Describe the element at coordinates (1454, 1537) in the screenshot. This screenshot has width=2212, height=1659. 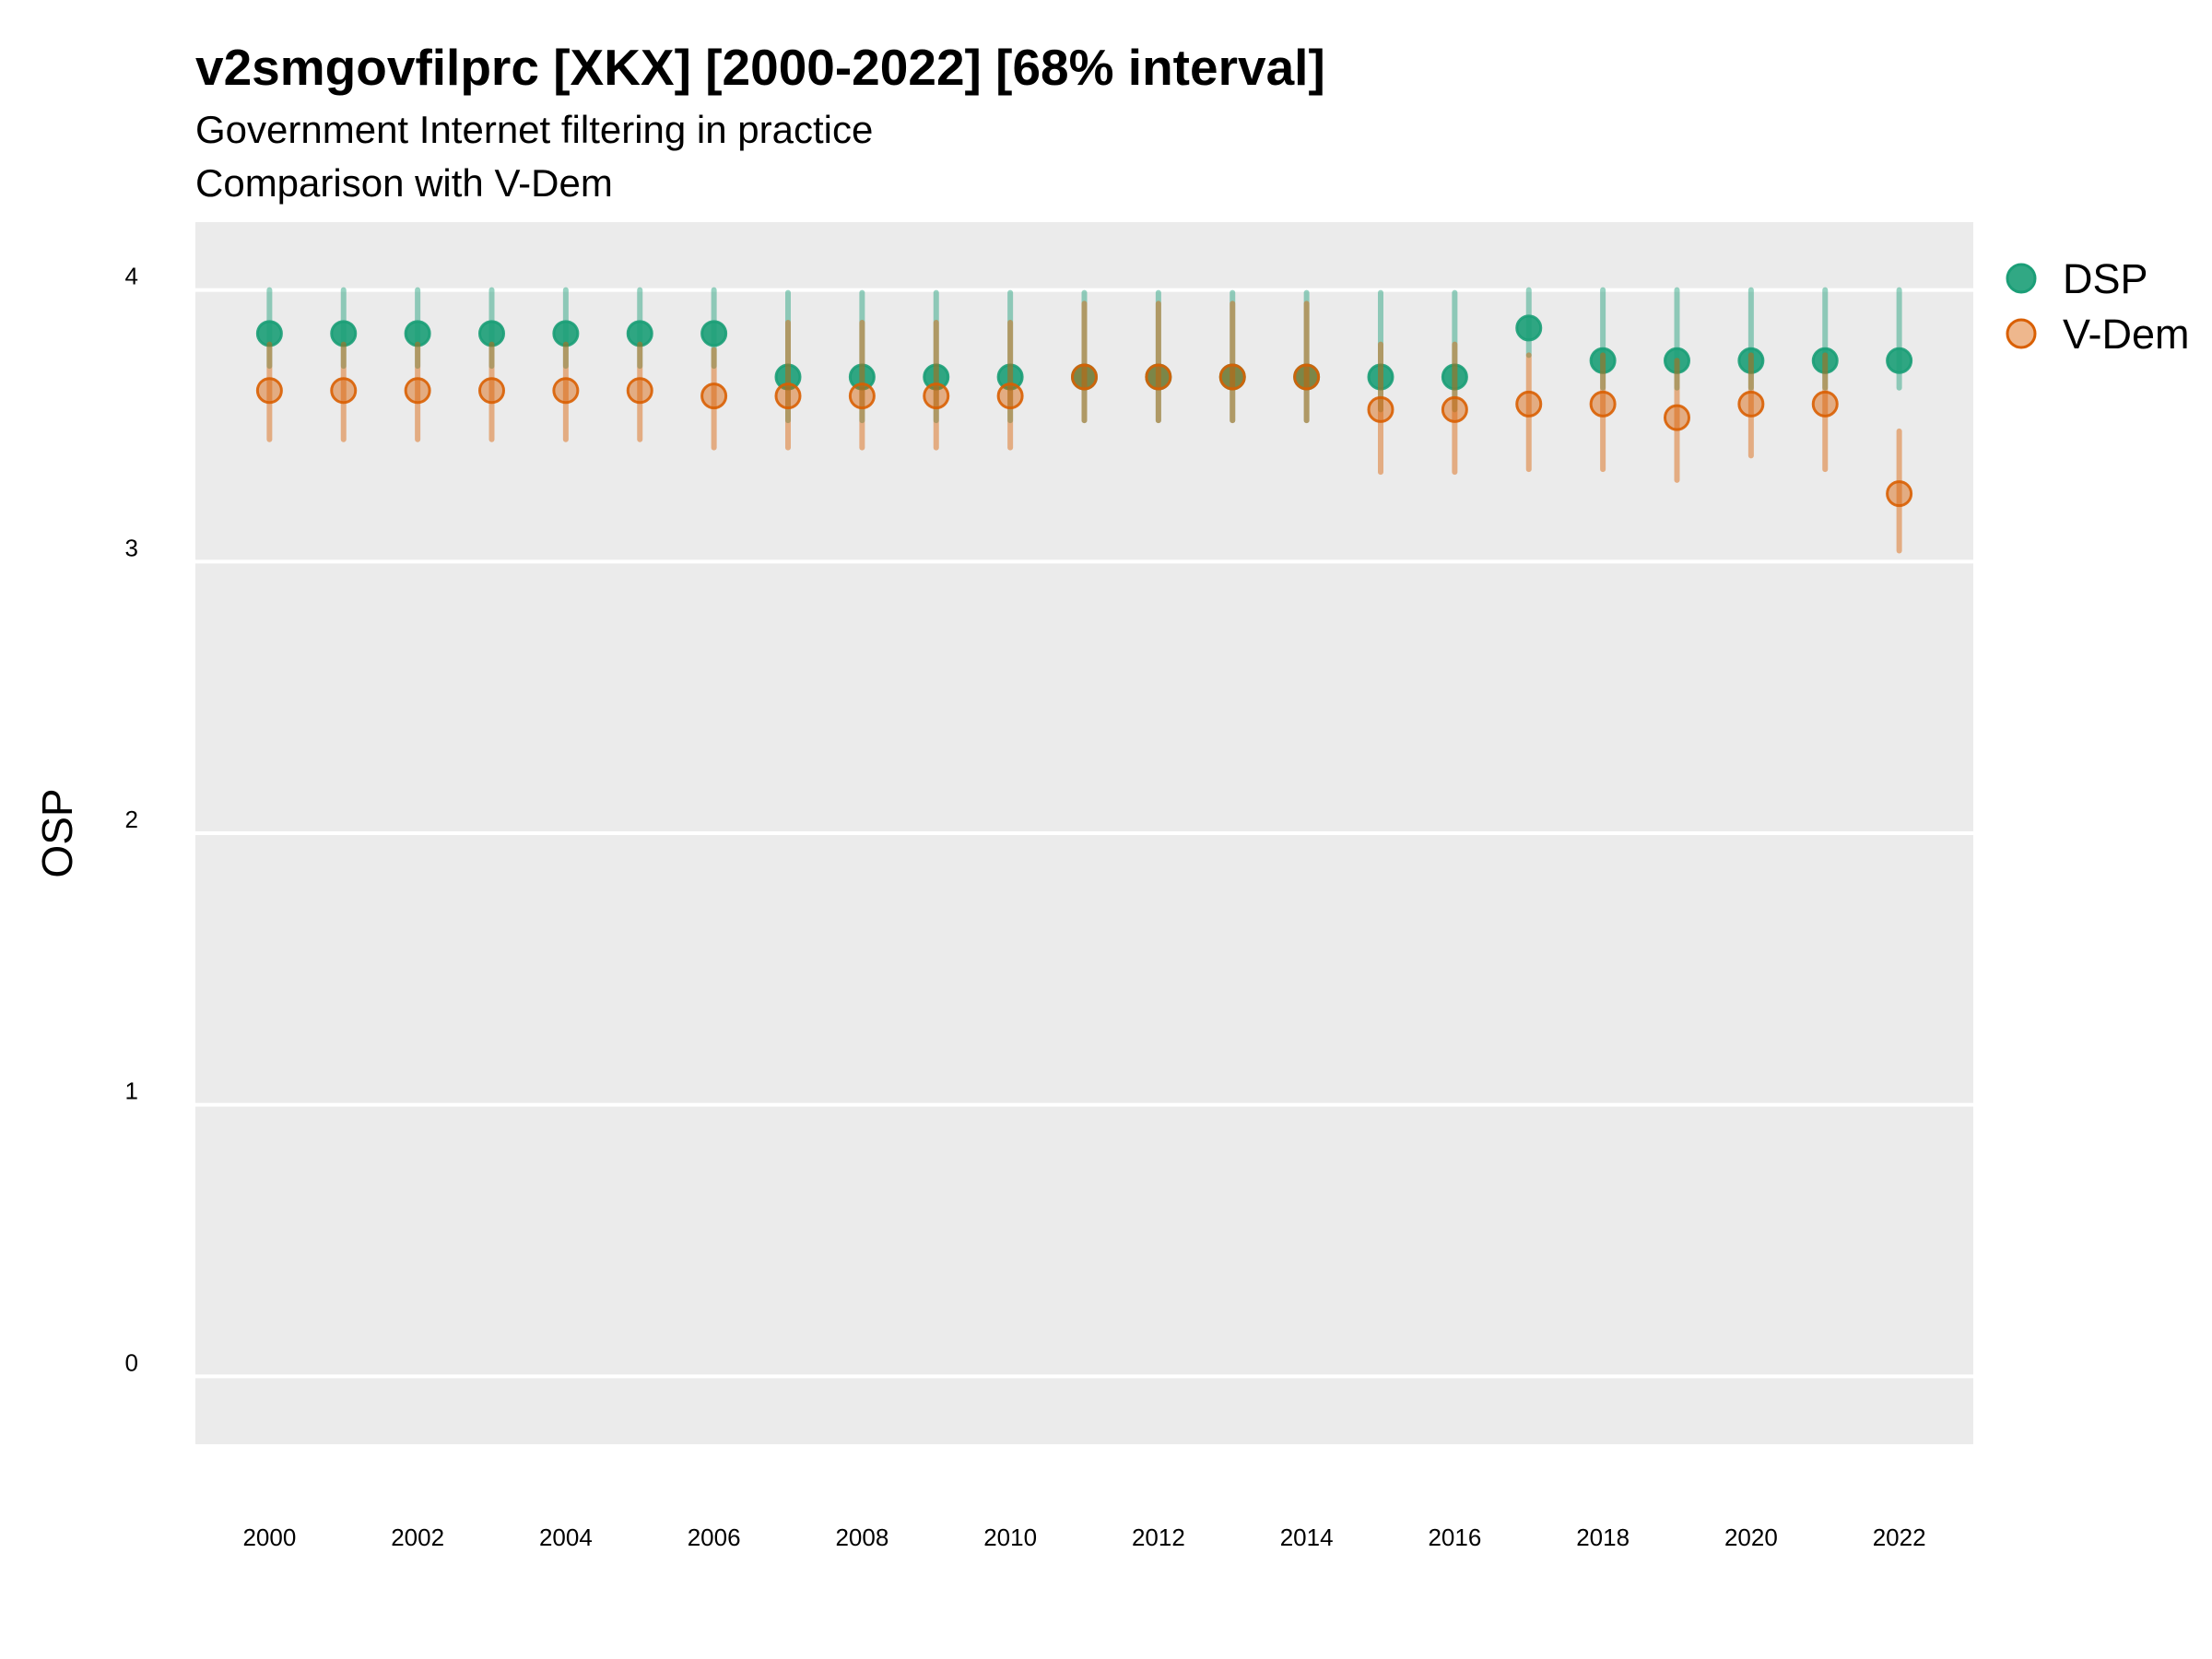
I see `x-tick-label: 2016` at that location.